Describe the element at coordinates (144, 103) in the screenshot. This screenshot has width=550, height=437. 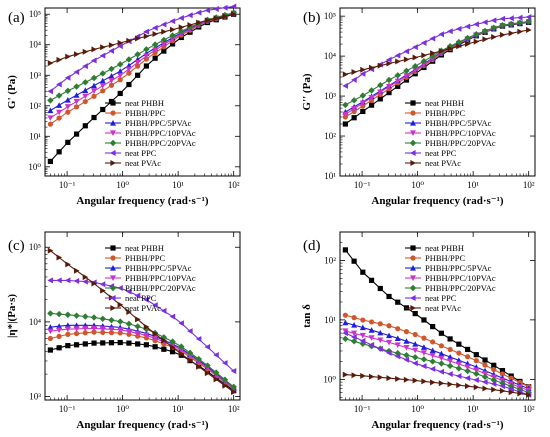
I see `legend-entry: neat PHBH` at that location.